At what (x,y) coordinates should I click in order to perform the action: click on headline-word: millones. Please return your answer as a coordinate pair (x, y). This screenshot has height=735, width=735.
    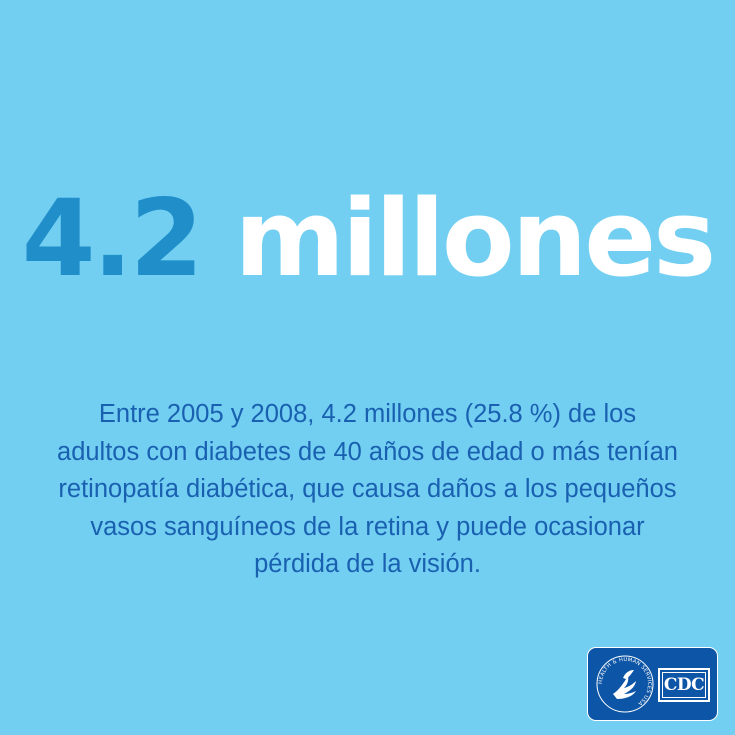
    Looking at the image, I should click on (475, 238).